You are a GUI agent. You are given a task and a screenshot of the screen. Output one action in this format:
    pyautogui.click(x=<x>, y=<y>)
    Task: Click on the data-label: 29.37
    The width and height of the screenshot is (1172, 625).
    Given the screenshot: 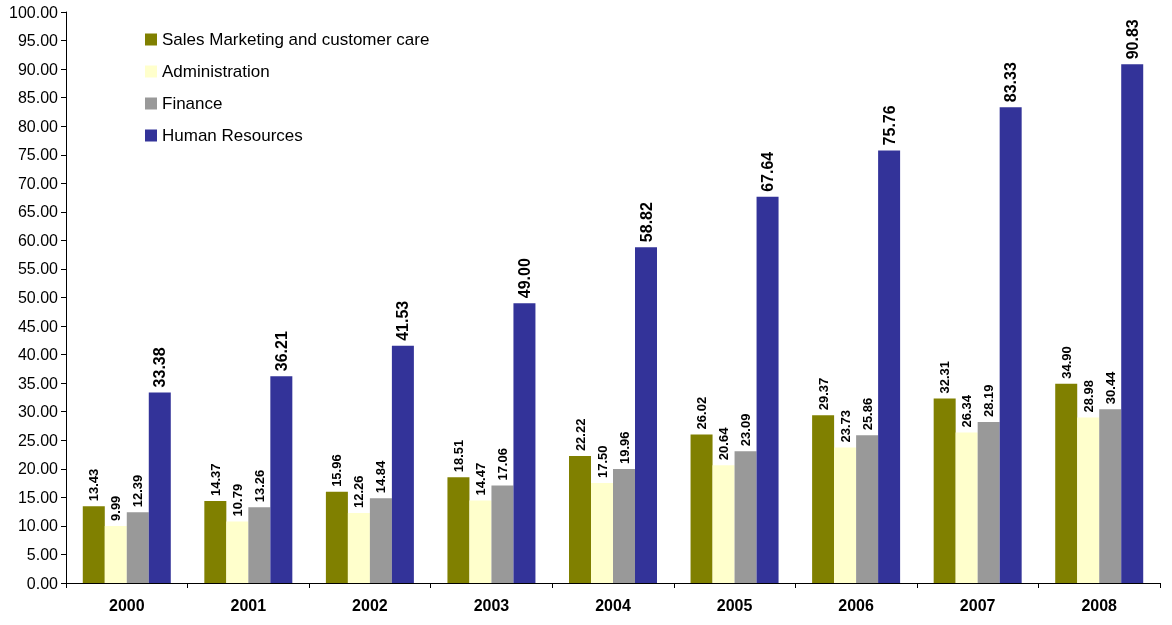 What is the action you would take?
    pyautogui.click(x=823, y=394)
    